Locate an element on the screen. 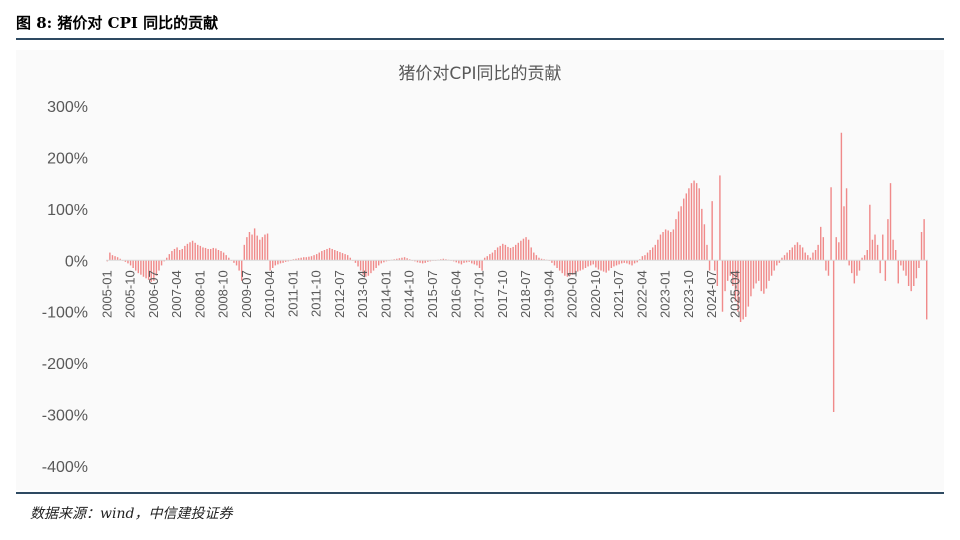  y-tick-label: 300% is located at coordinates (67, 107).